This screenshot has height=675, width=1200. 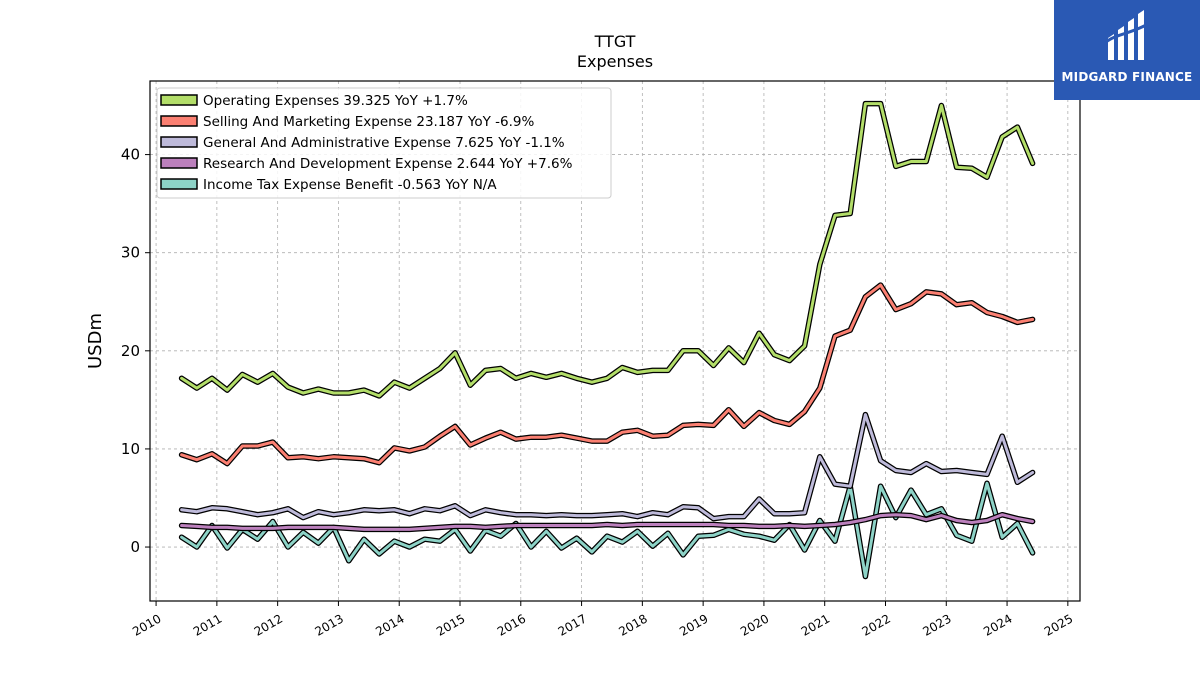 I want to click on legend-entry-0: Operating Expenses 39.325 YoY +1.7%, so click(x=335, y=101).